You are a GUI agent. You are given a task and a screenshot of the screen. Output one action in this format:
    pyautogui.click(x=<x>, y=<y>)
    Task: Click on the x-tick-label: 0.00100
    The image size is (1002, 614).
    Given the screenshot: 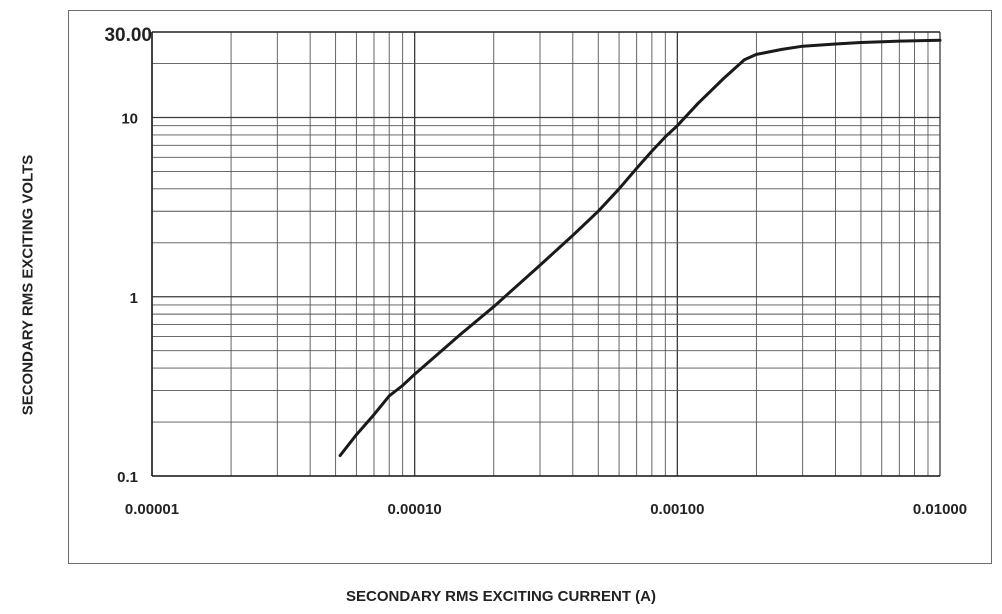 What is the action you would take?
    pyautogui.click(x=677, y=509)
    